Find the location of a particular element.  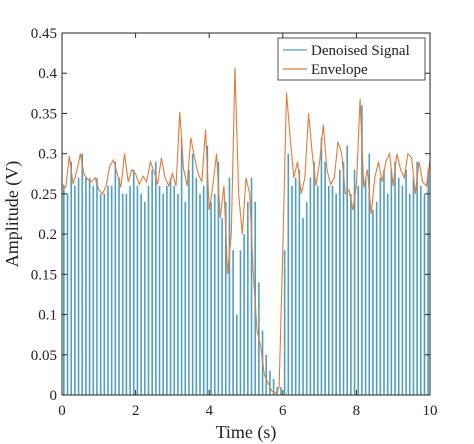

legend-label-denoised-signal: Denoised Signal is located at coordinates (360, 51).